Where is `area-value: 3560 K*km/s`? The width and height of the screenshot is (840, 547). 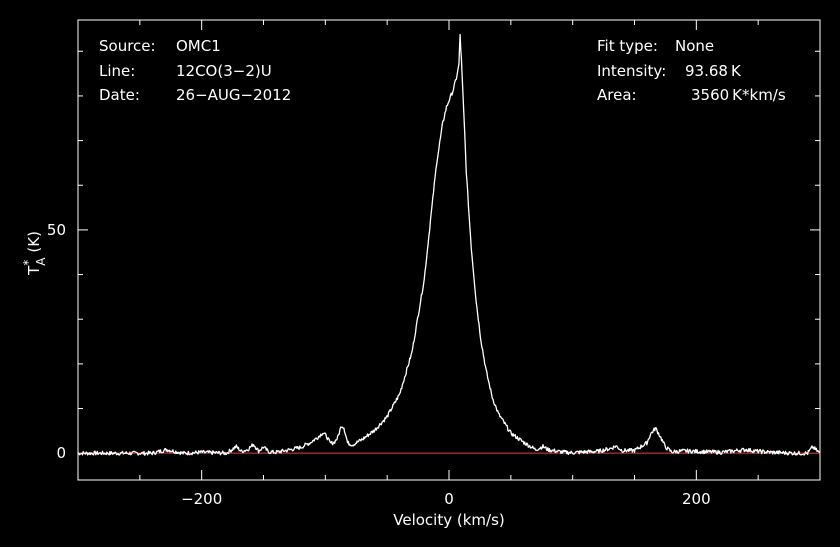 area-value: 3560 K*km/s is located at coordinates (738, 95).